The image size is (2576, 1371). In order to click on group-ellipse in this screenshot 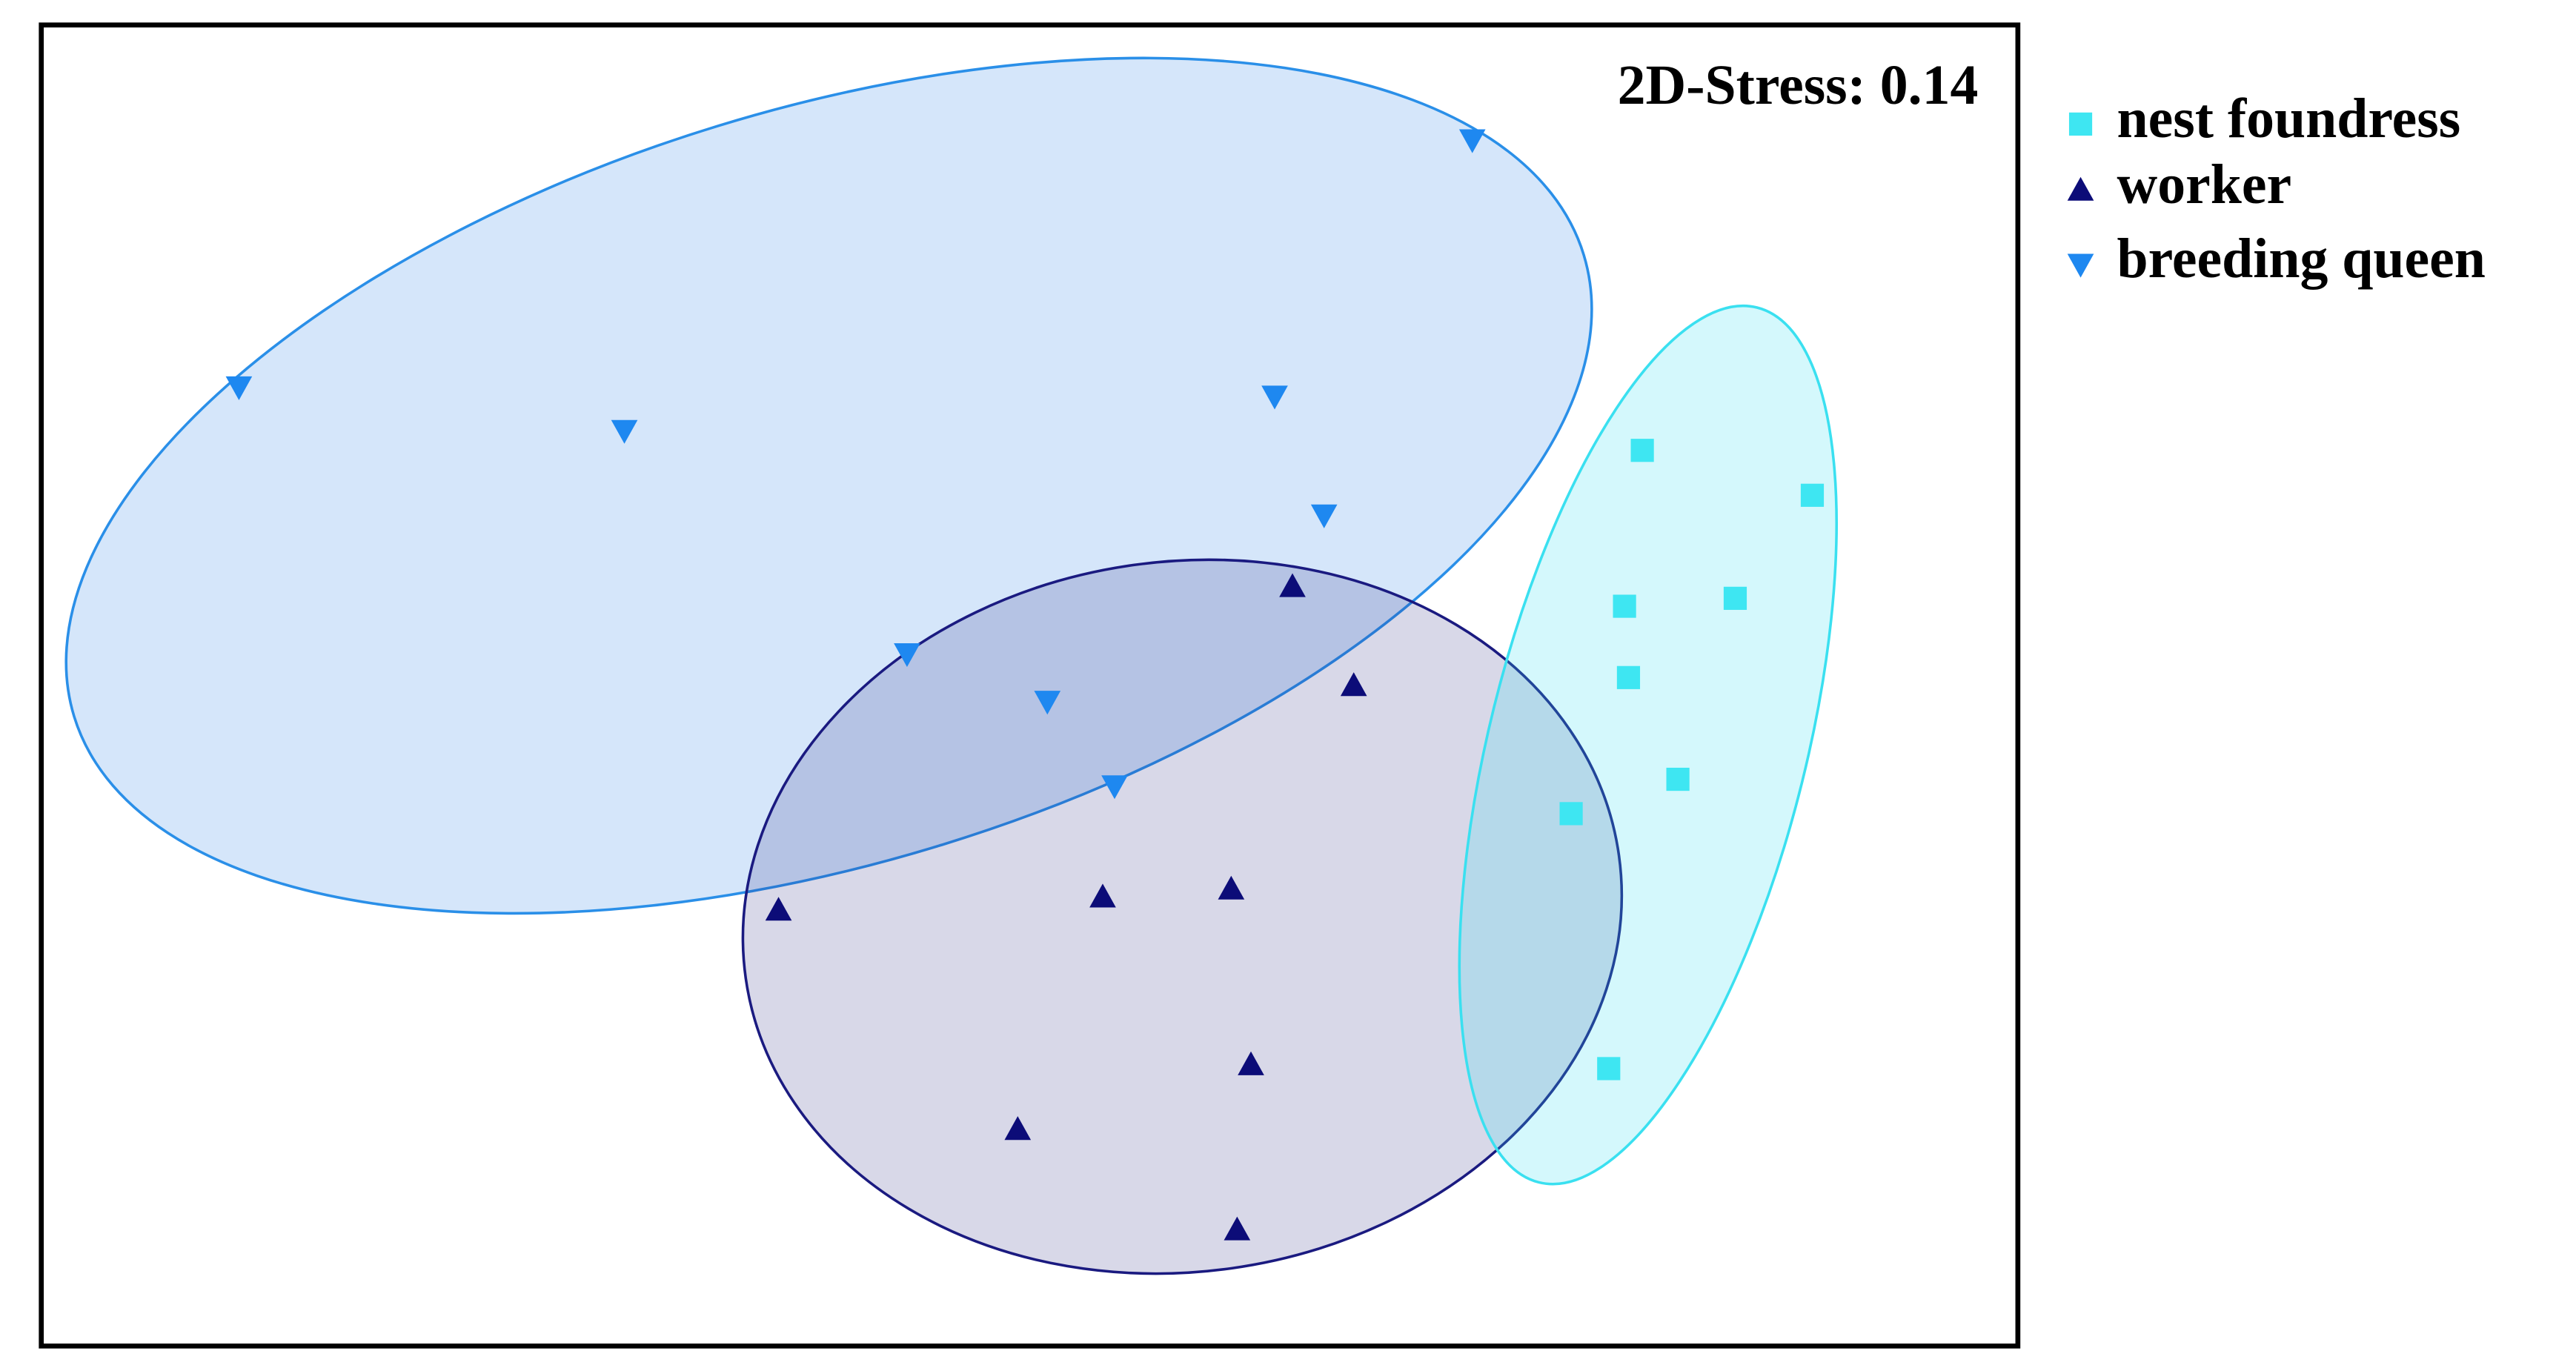, I will do `click(1648, 745)`.